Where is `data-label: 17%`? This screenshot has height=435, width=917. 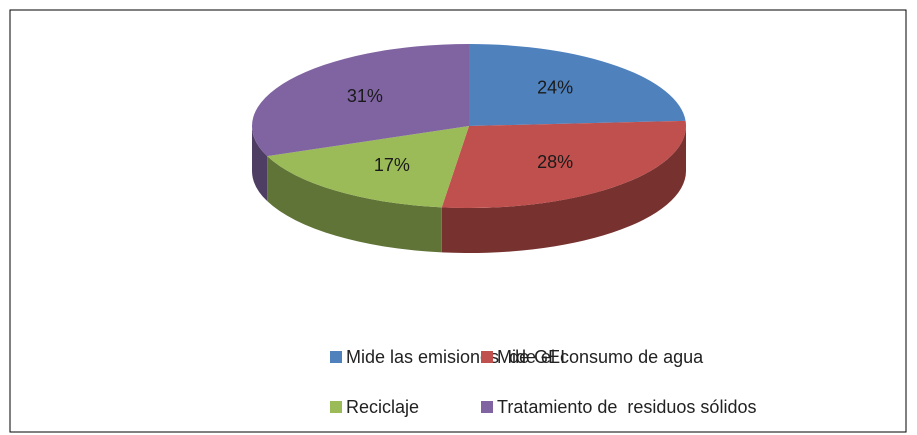
data-label: 17% is located at coordinates (392, 165).